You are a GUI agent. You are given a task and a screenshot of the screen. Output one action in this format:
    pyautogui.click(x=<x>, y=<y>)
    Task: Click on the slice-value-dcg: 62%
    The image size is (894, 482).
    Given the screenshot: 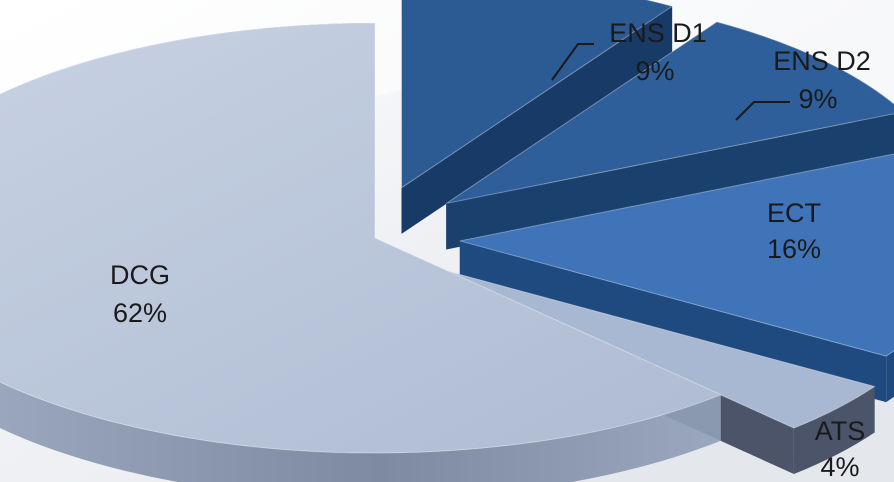 What is the action you would take?
    pyautogui.click(x=140, y=313)
    